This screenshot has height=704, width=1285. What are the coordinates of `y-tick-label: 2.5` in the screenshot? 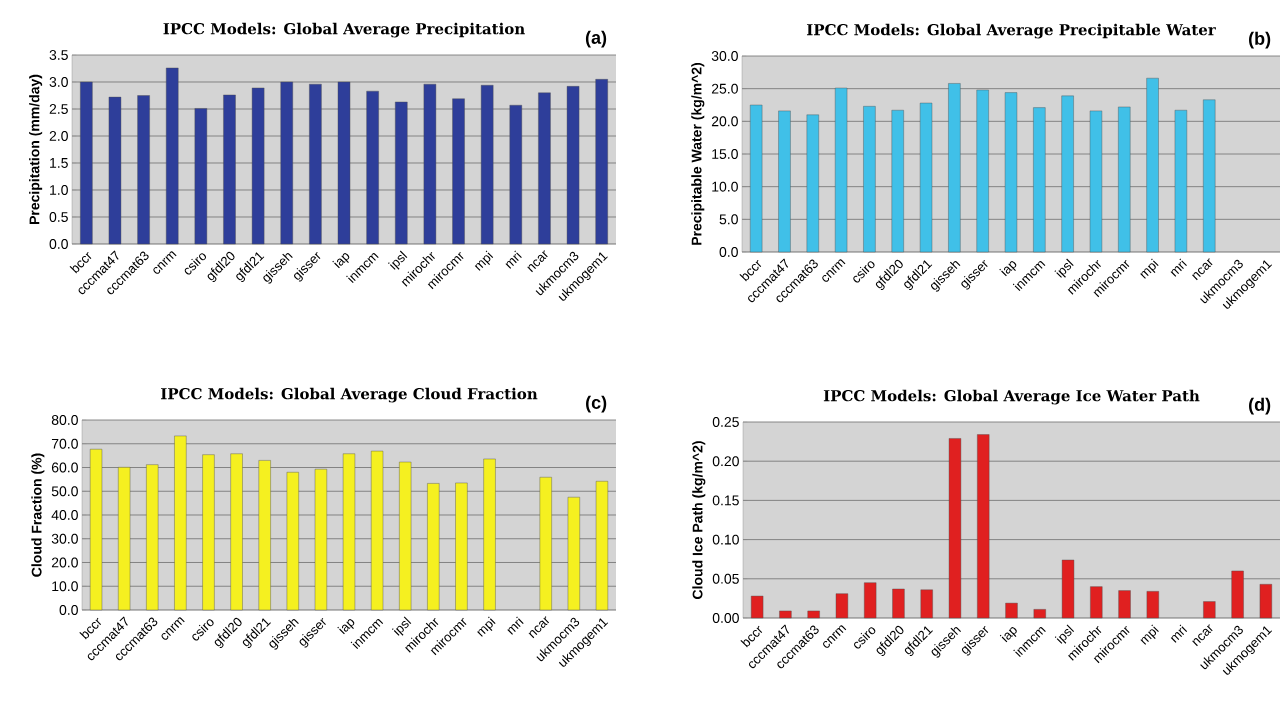 It's located at (58, 109).